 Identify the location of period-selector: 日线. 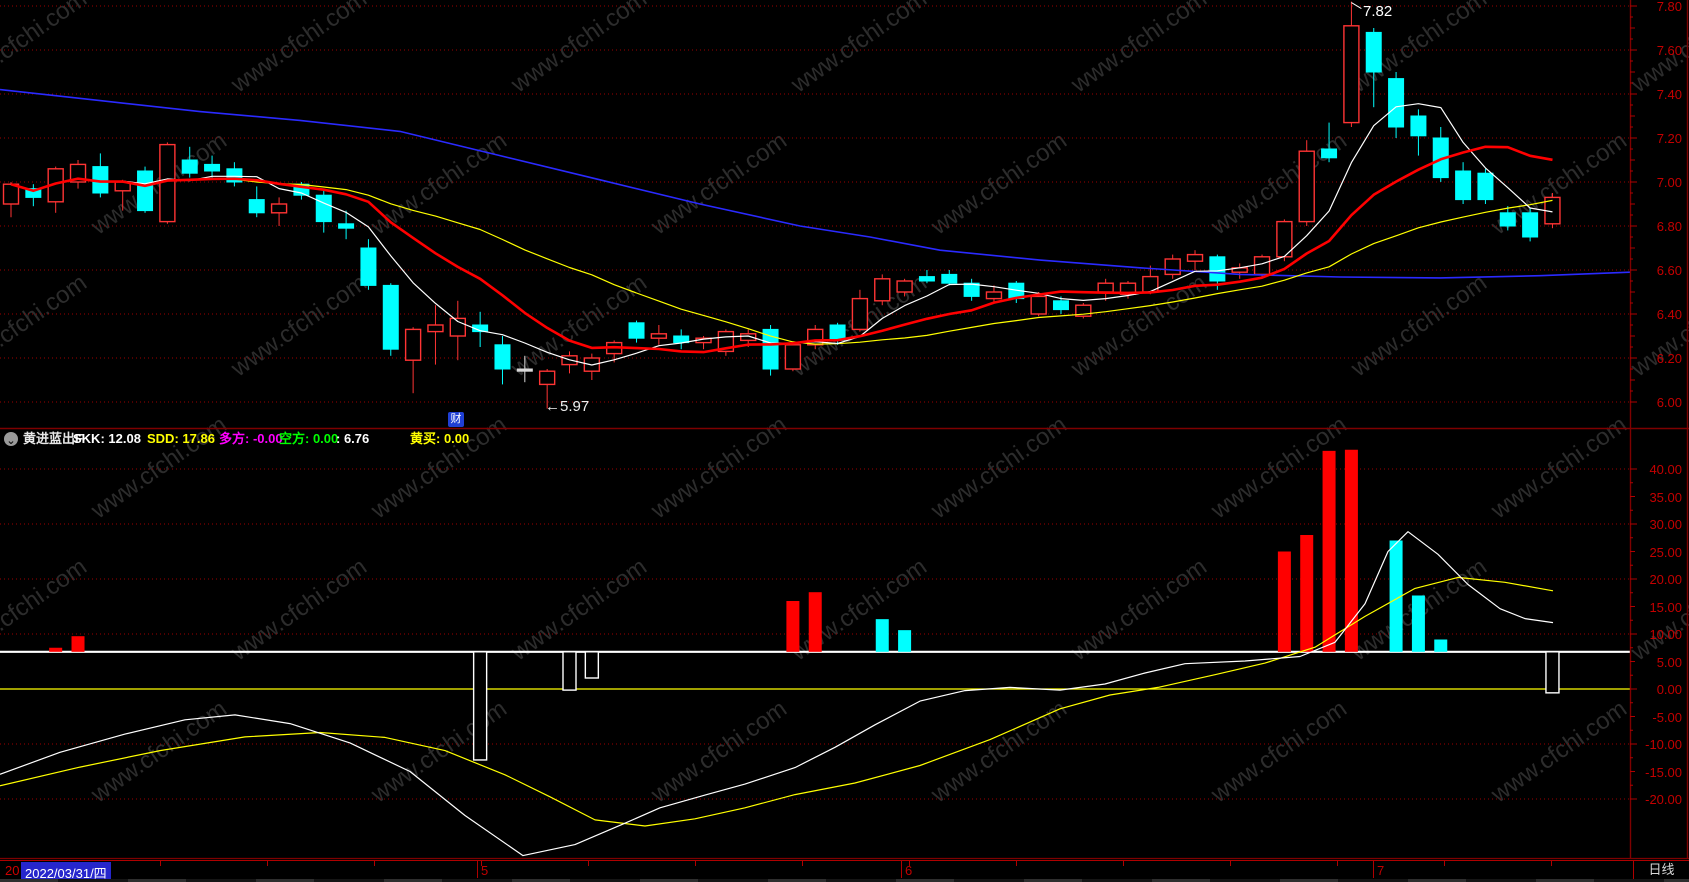
(1661, 870).